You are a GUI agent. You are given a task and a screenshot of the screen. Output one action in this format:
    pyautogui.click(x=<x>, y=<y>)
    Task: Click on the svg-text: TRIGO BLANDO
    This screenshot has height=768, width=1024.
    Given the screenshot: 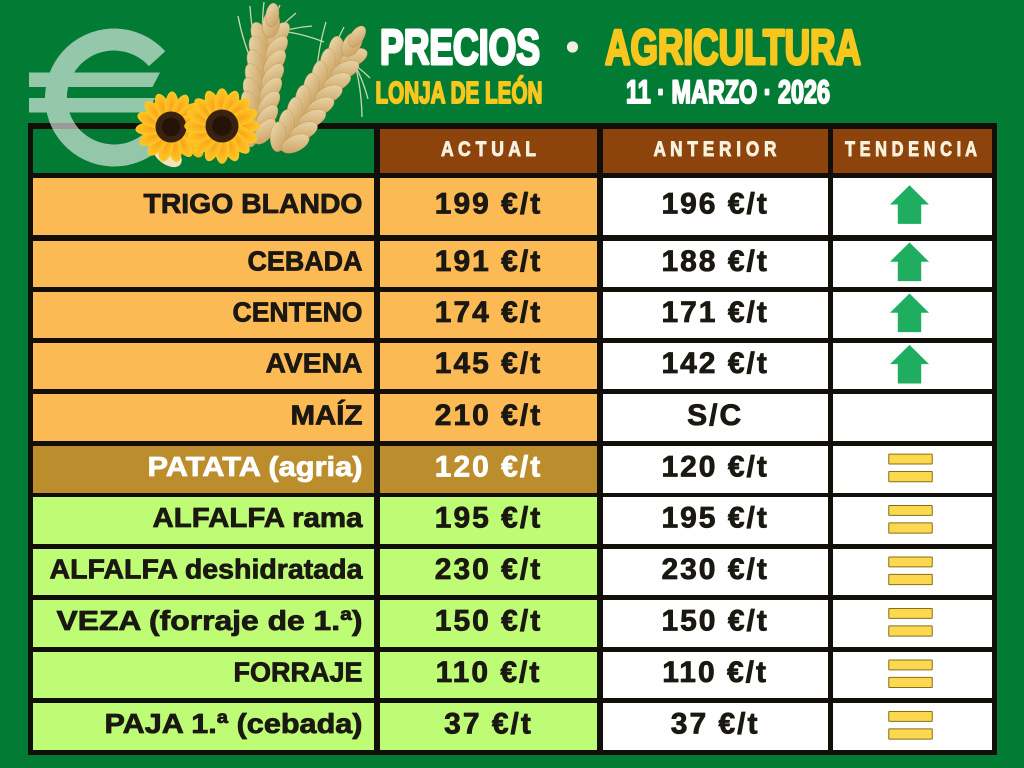 What is the action you would take?
    pyautogui.click(x=253, y=203)
    